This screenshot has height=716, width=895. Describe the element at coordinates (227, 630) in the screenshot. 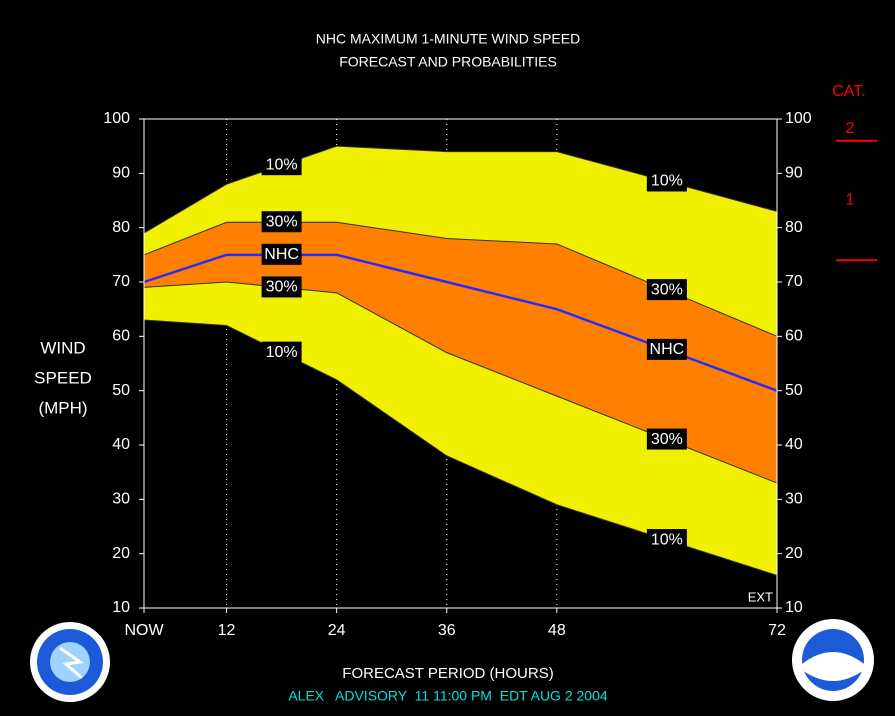

I see `x-tick-label: 12` at that location.